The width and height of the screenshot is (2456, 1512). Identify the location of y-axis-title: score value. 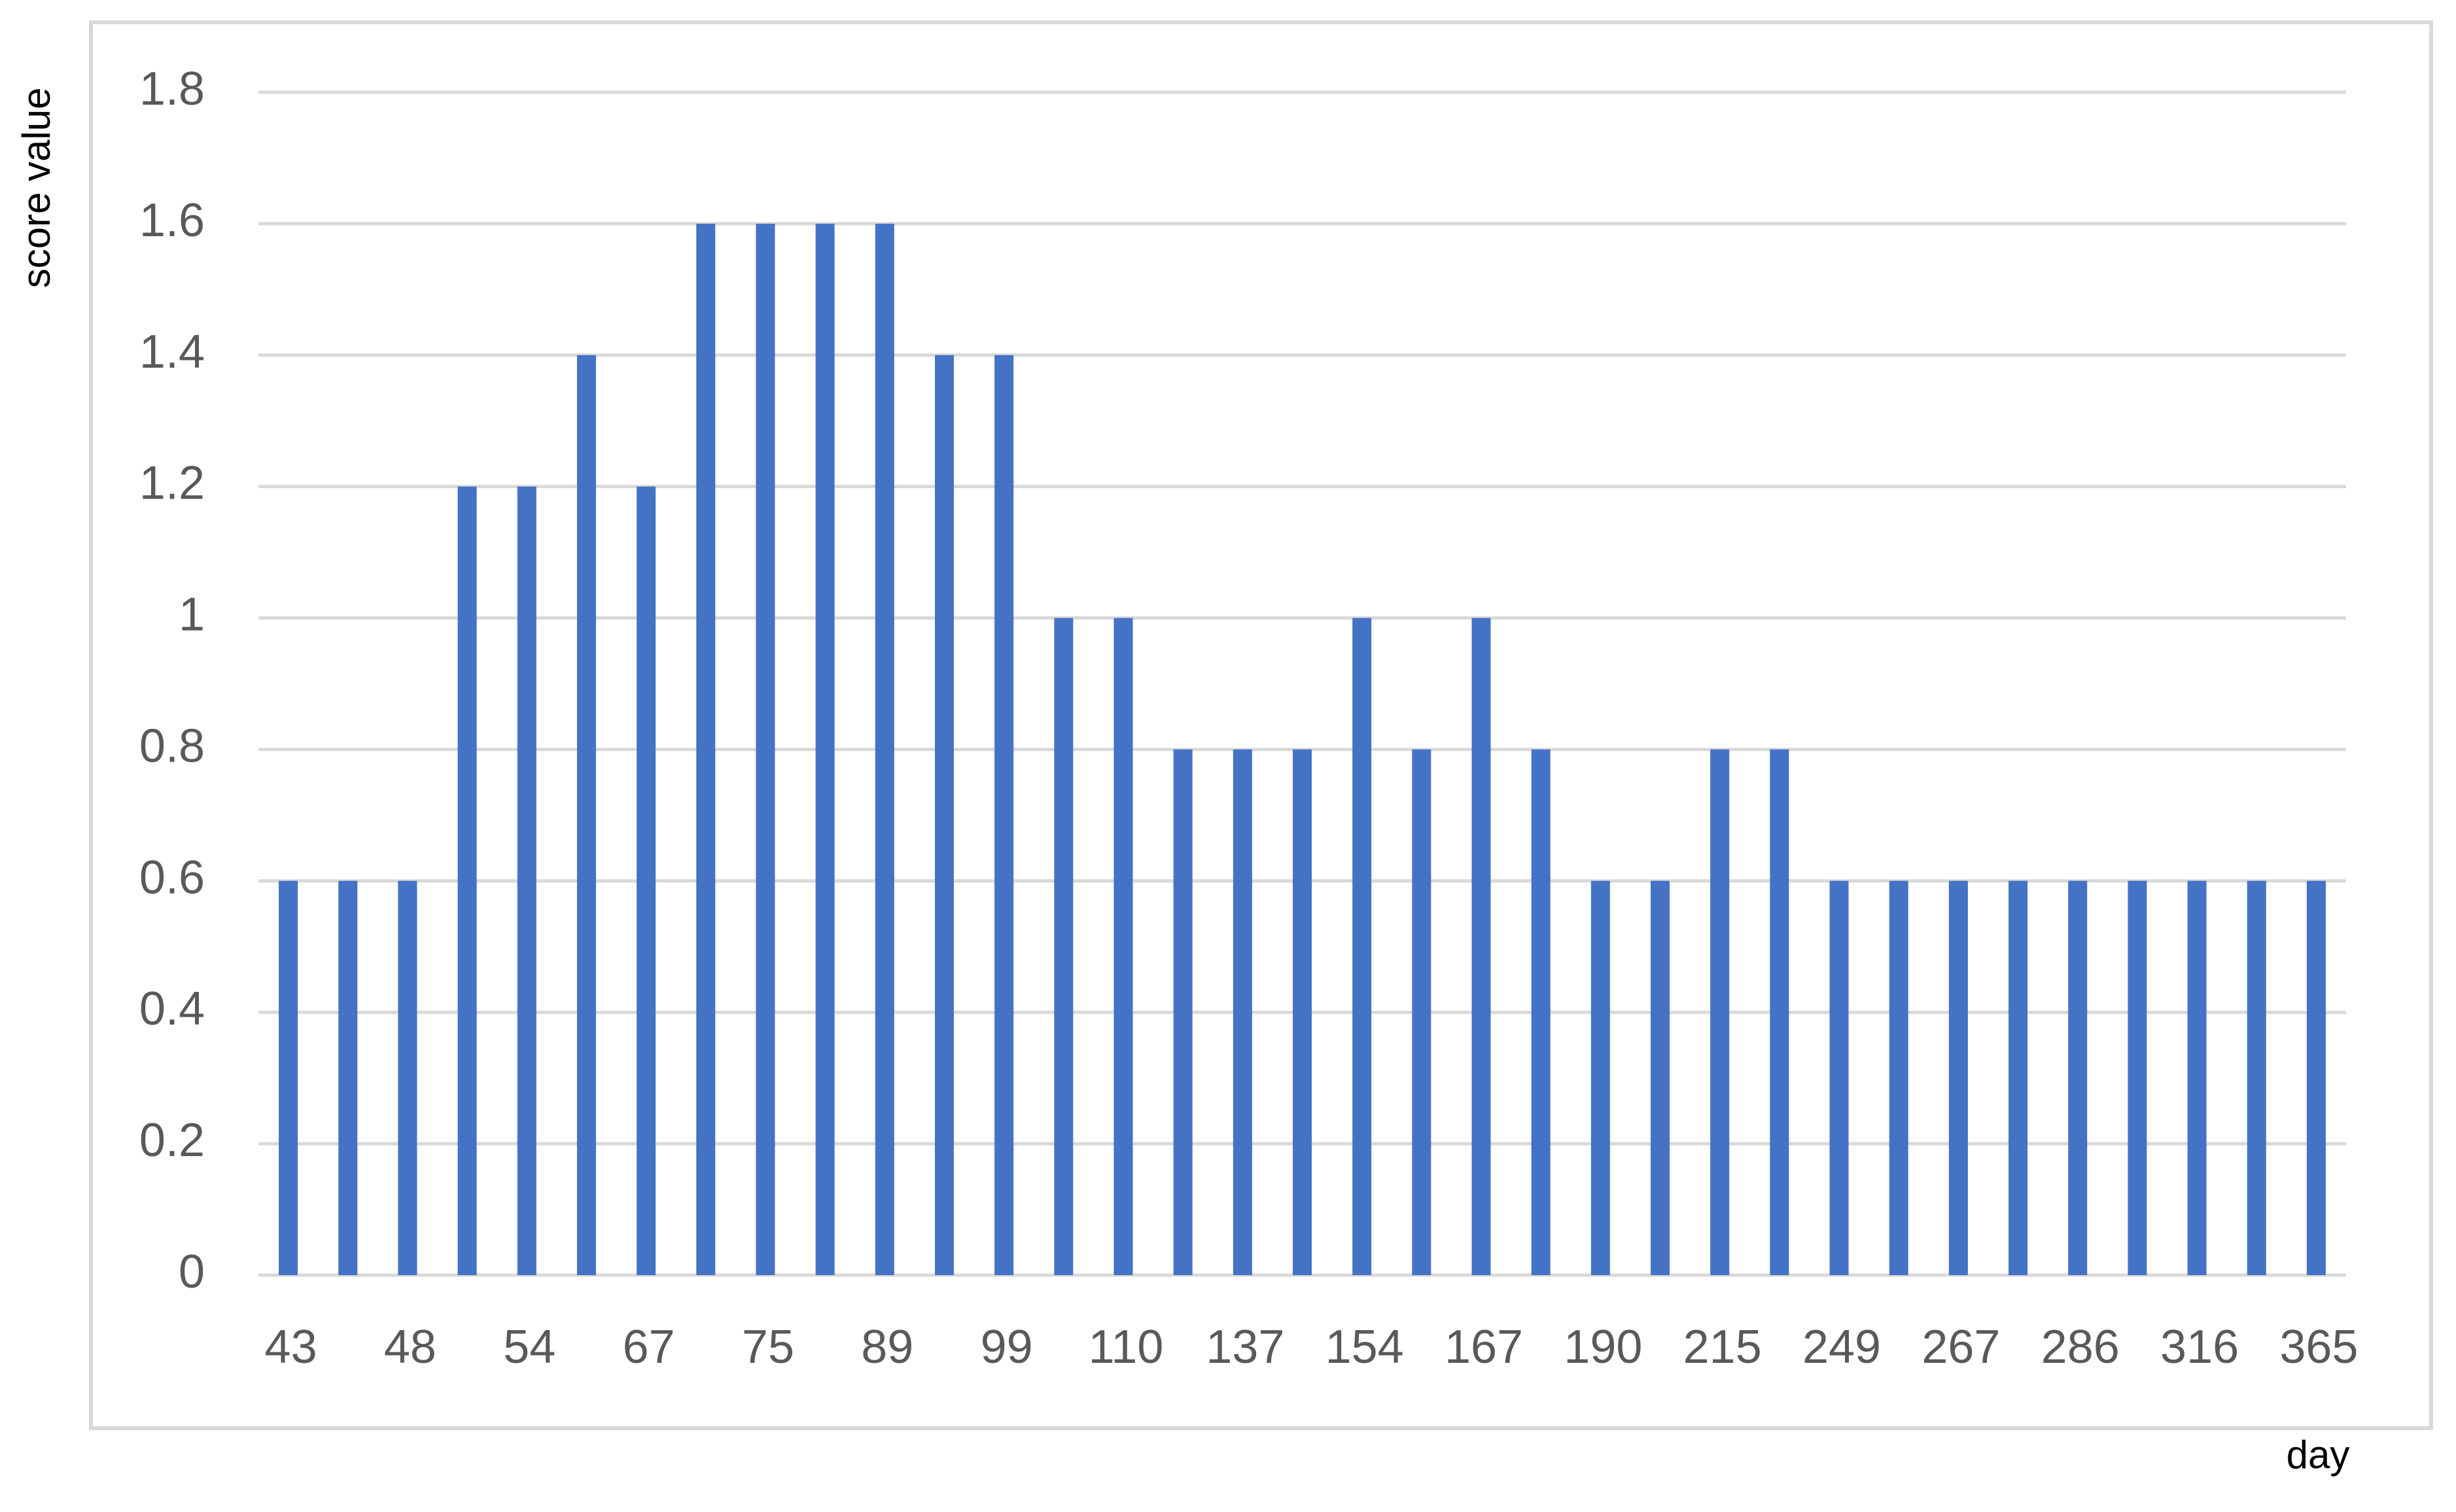
(36, 189).